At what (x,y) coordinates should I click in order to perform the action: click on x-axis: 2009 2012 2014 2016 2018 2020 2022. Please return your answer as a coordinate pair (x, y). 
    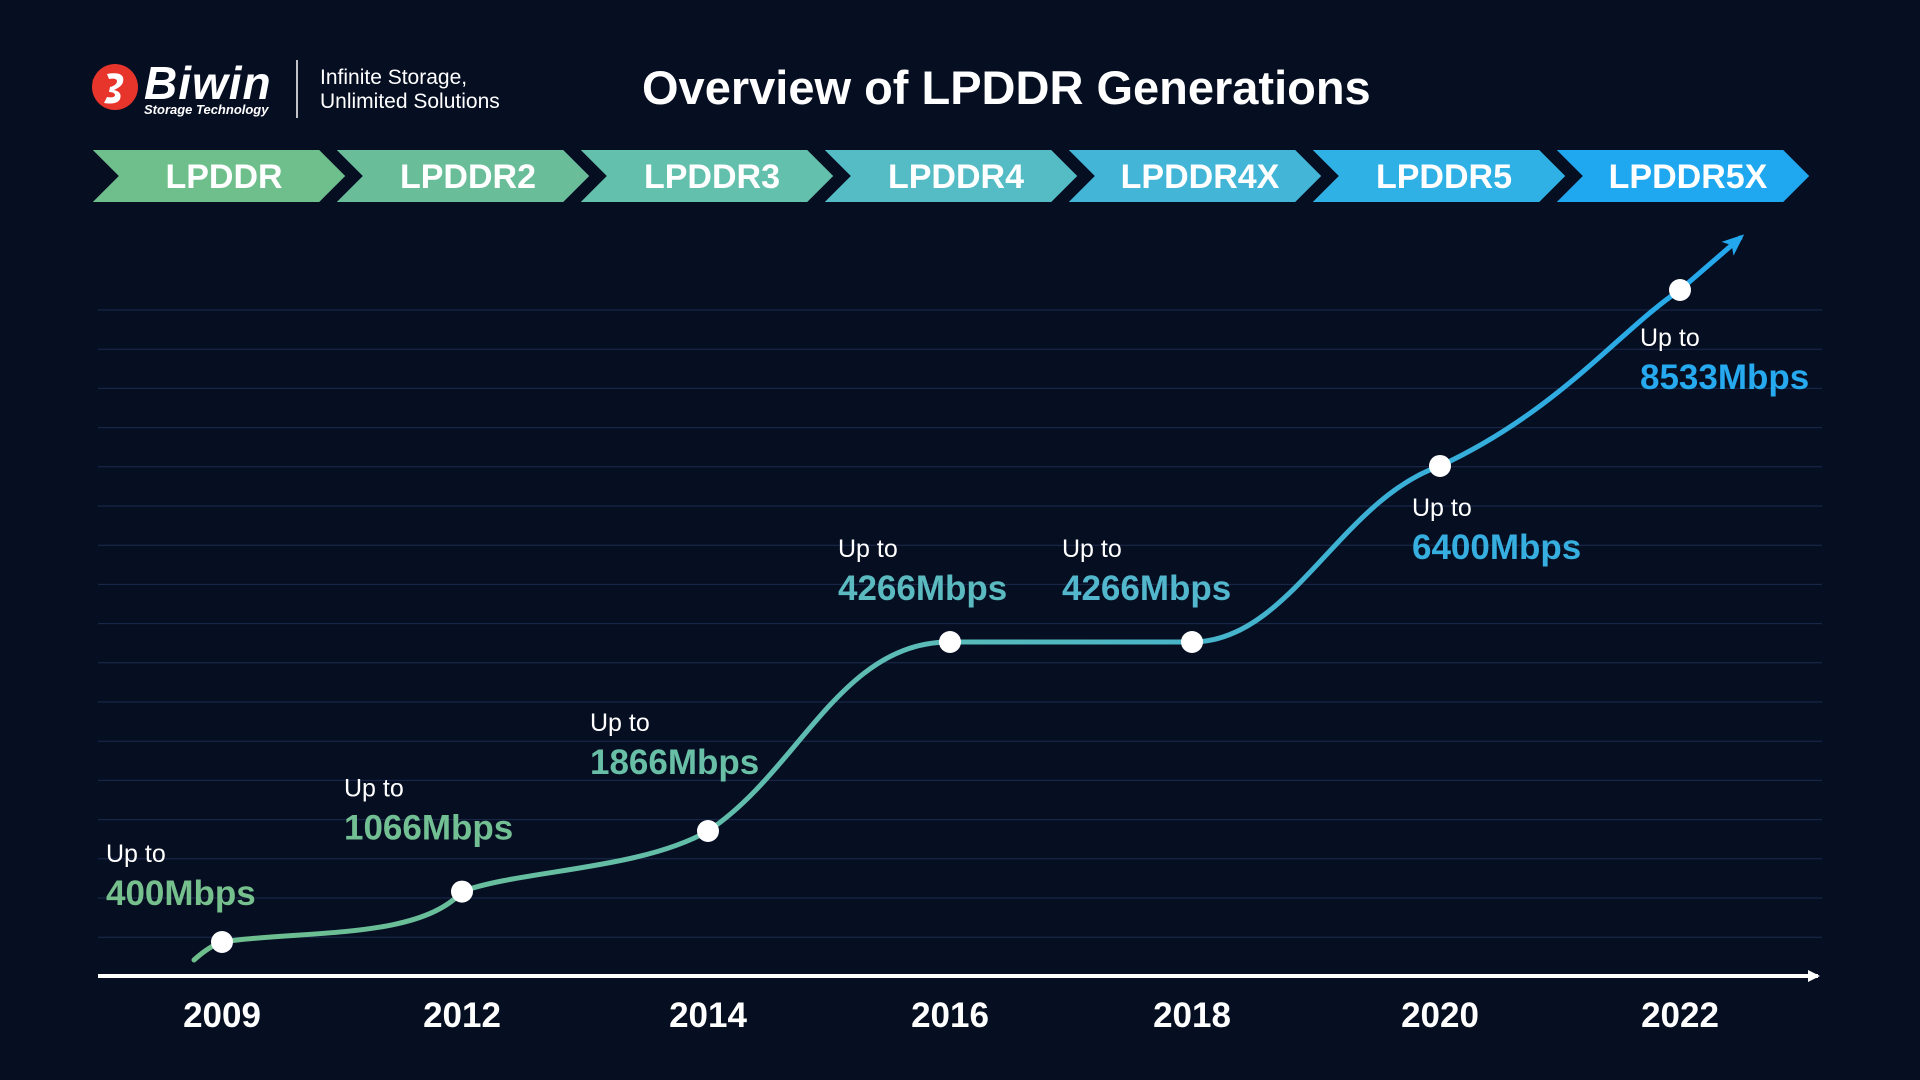
    Looking at the image, I should click on (959, 1002).